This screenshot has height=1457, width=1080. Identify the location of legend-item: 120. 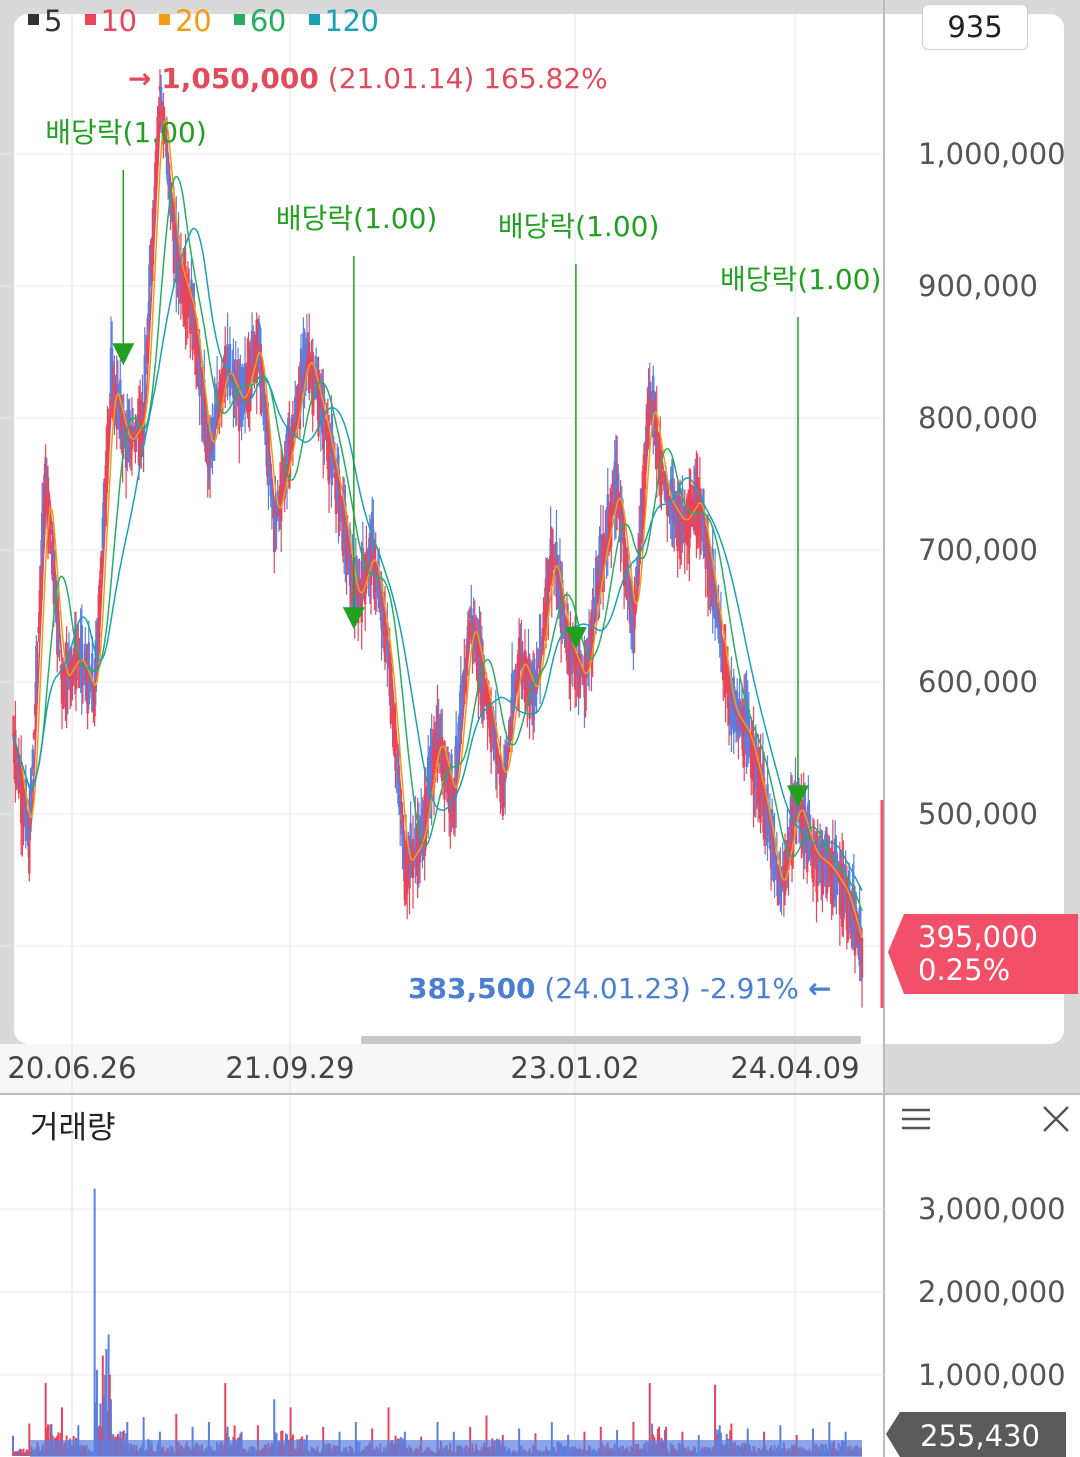
(343, 21).